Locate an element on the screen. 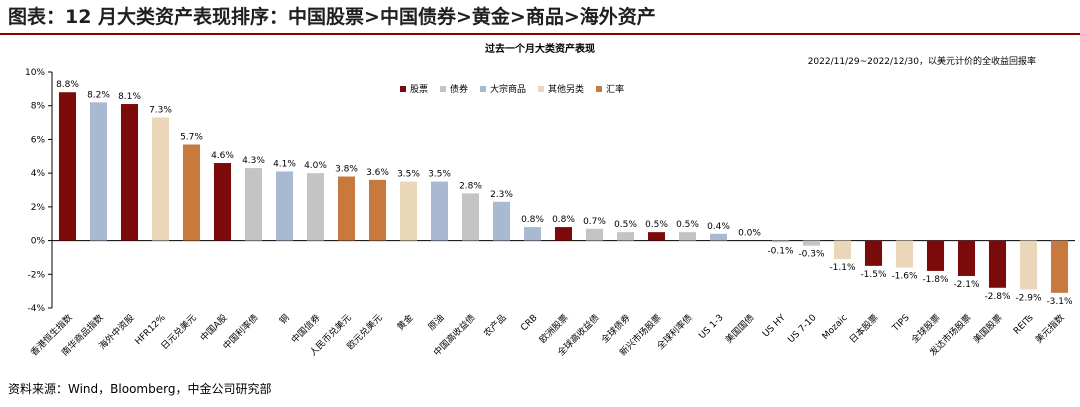  data-label: -0.1% is located at coordinates (780, 251).